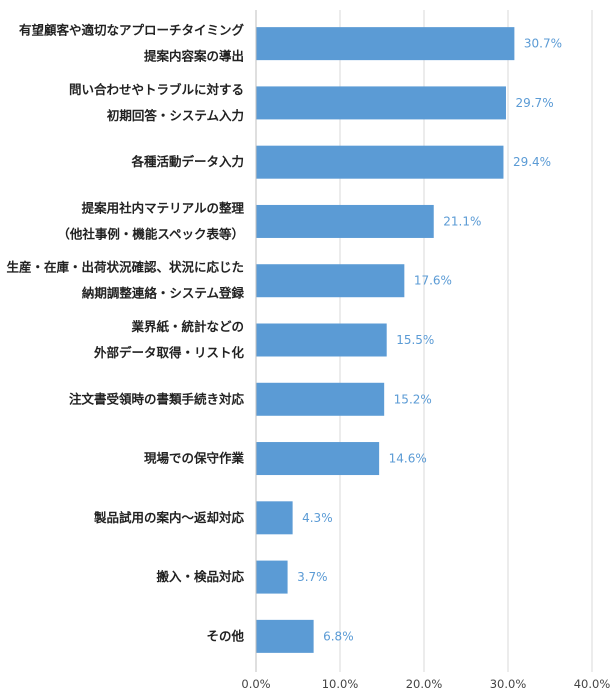 The height and width of the screenshot is (696, 615). I want to click on data-label: 4.3%, so click(317, 518).